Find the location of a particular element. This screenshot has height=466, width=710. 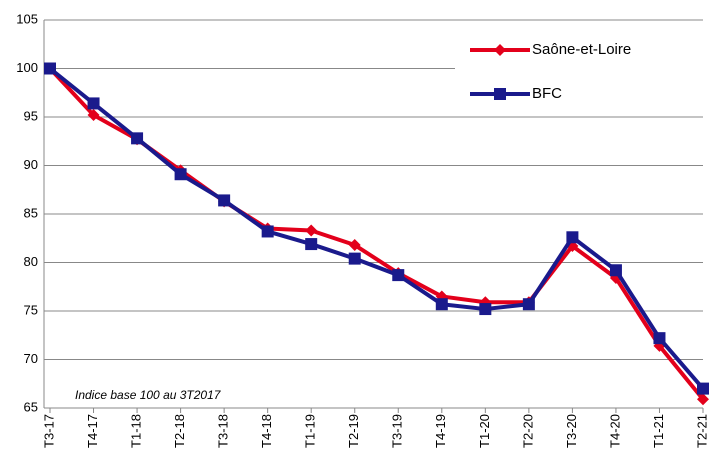

x-tick-label: T2-19 is located at coordinates (353, 431).